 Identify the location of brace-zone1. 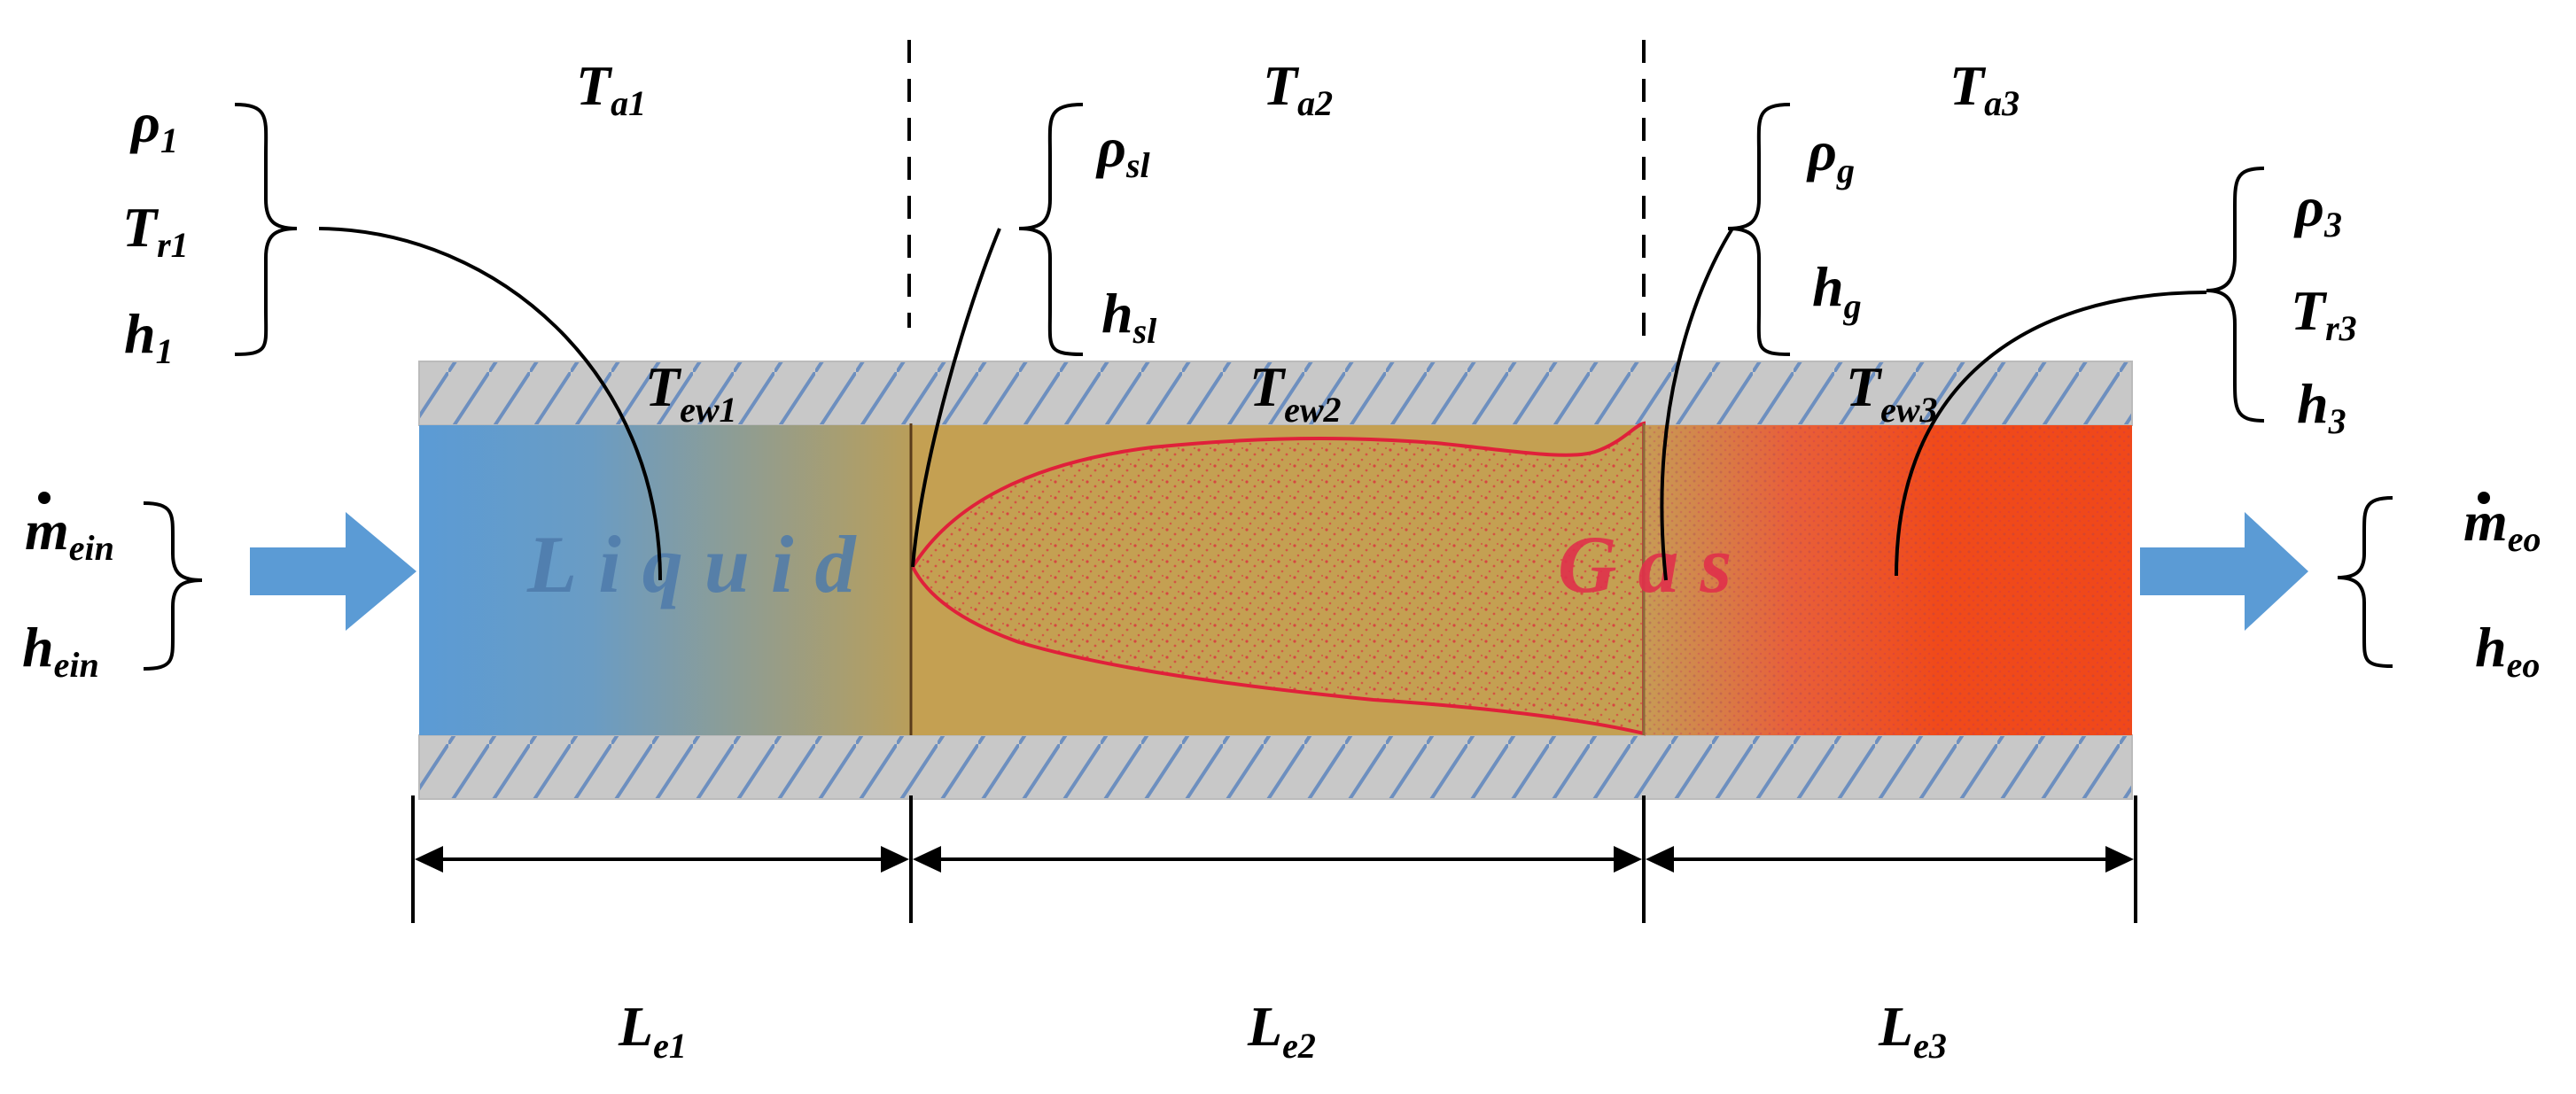
(266, 230).